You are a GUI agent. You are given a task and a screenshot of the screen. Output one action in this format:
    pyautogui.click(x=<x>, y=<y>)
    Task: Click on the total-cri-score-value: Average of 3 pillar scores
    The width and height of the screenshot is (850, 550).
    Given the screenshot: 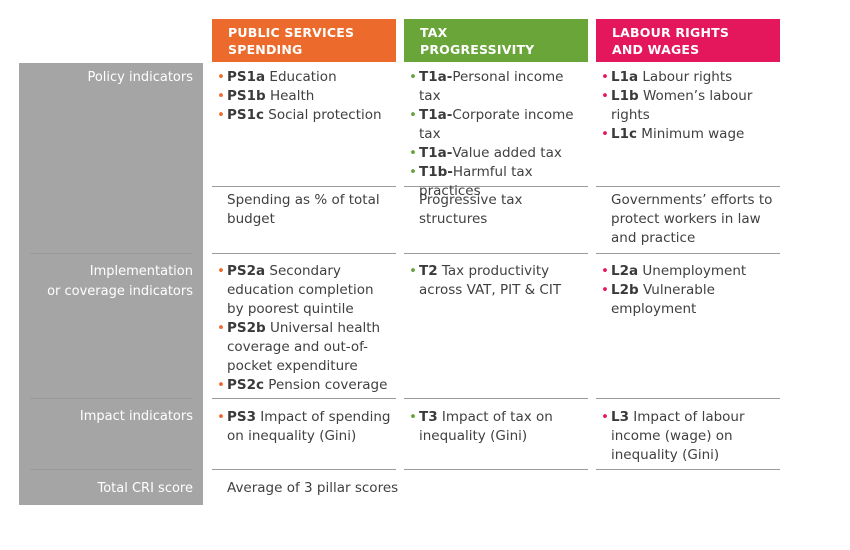 What is the action you would take?
    pyautogui.click(x=313, y=488)
    